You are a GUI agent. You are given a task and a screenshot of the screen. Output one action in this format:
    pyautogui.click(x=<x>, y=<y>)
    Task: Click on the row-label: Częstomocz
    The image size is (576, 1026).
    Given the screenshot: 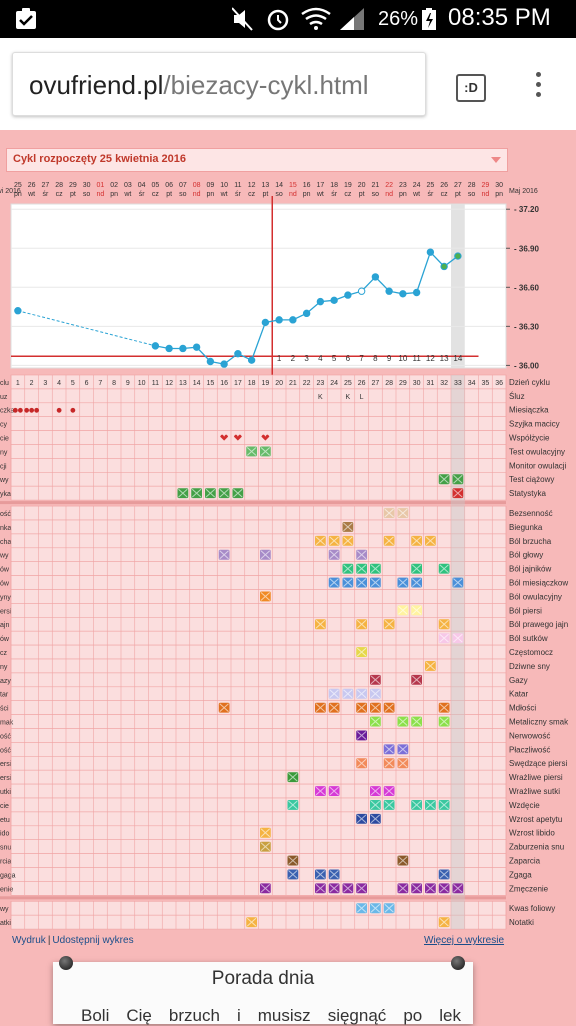 What is the action you would take?
    pyautogui.click(x=531, y=652)
    